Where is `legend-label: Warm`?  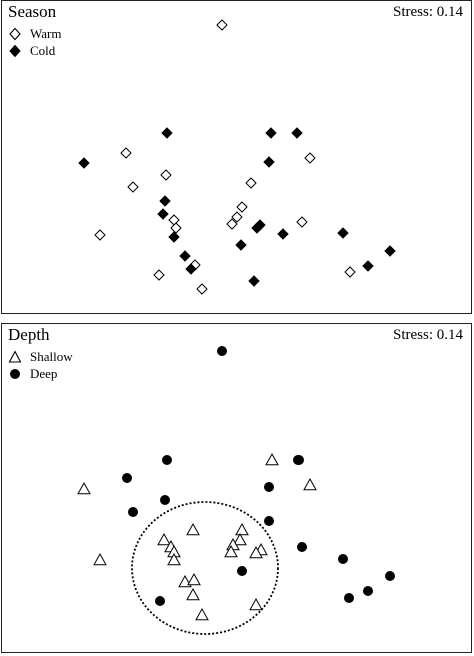
legend-label: Warm is located at coordinates (46, 33).